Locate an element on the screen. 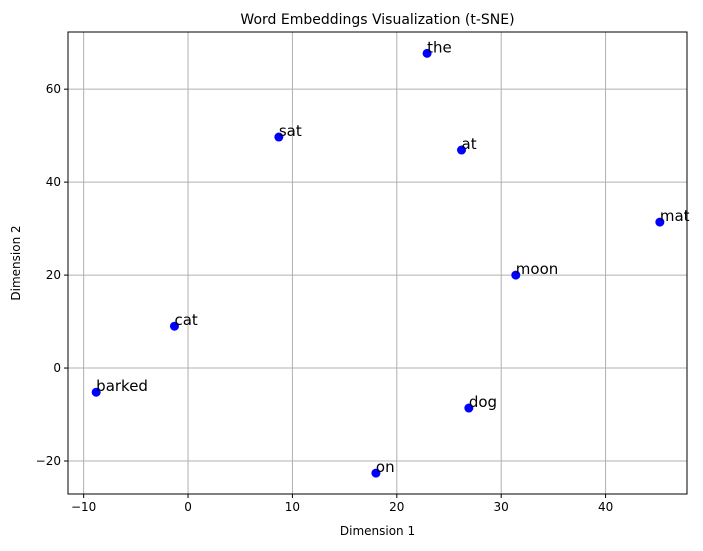  point-label-sat: sat is located at coordinates (290, 131).